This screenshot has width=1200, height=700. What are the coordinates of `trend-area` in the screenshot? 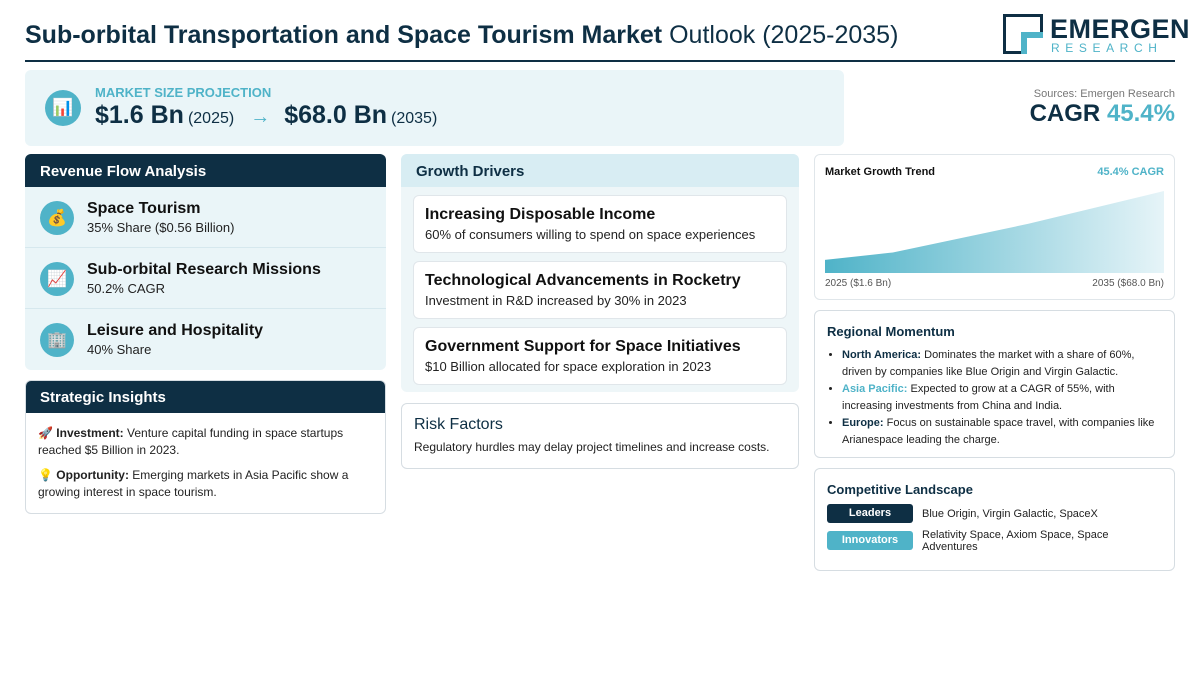 It's located at (994, 232).